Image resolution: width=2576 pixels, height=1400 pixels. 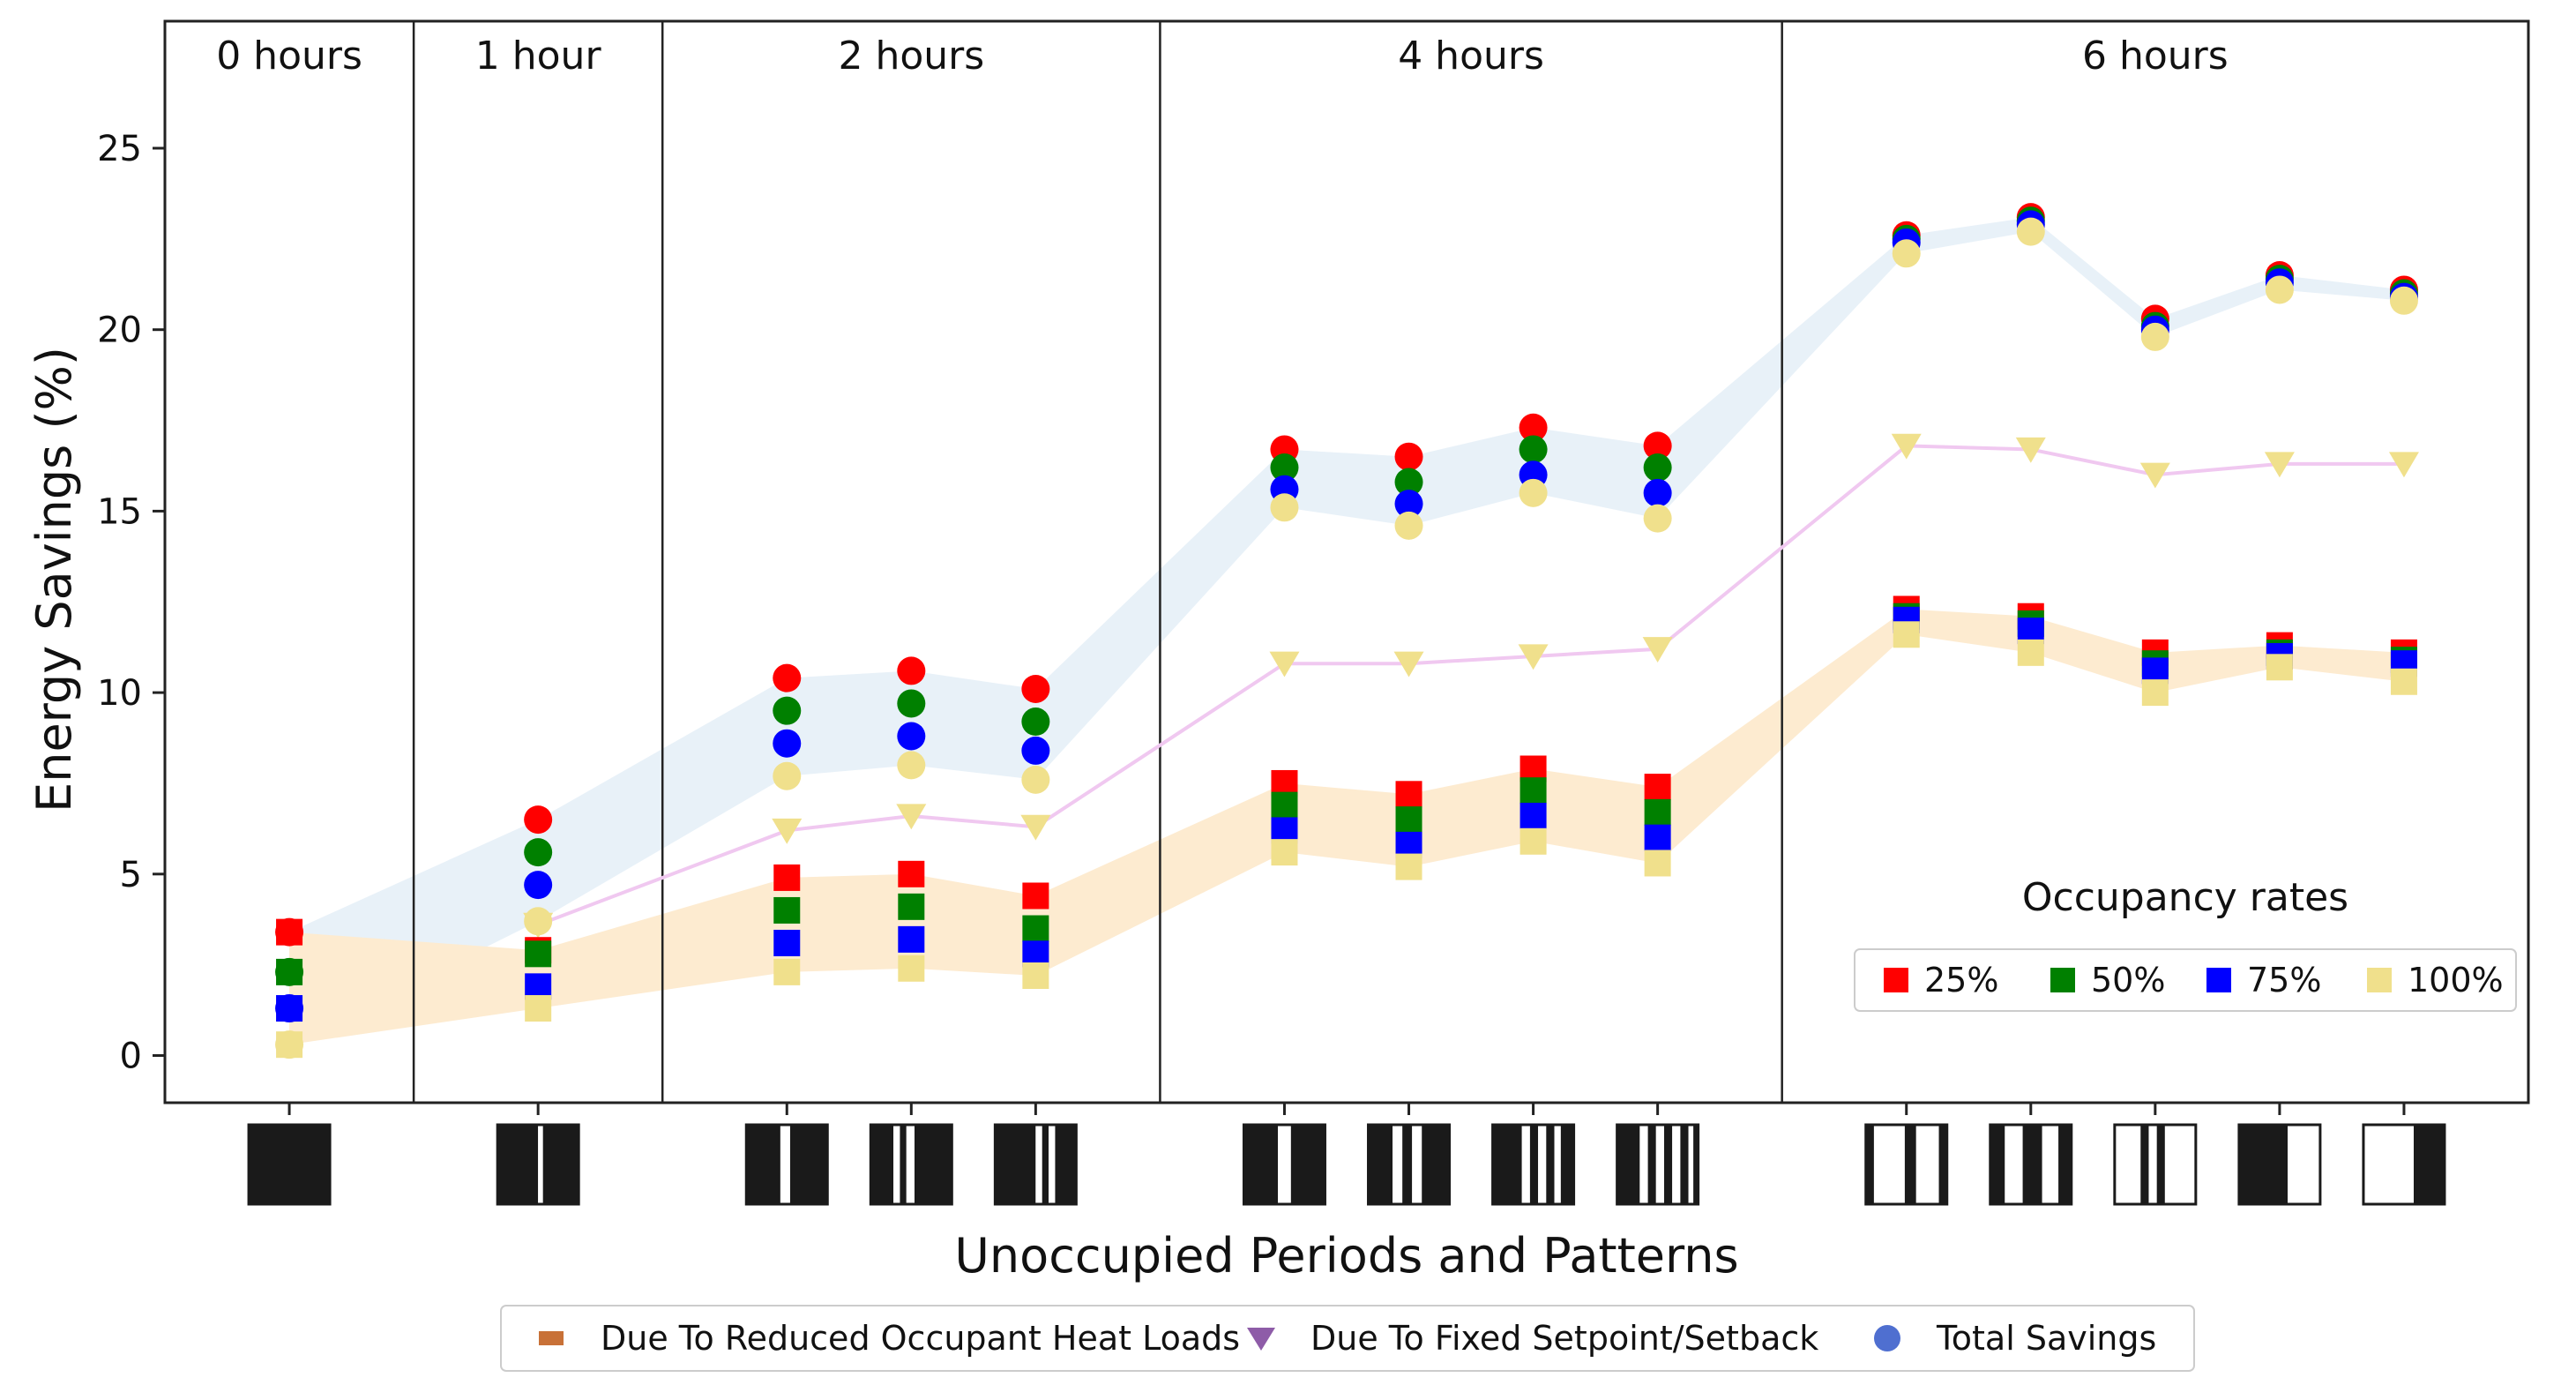 What do you see at coordinates (1346, 1165) in the screenshot?
I see `pattern-icons` at bounding box center [1346, 1165].